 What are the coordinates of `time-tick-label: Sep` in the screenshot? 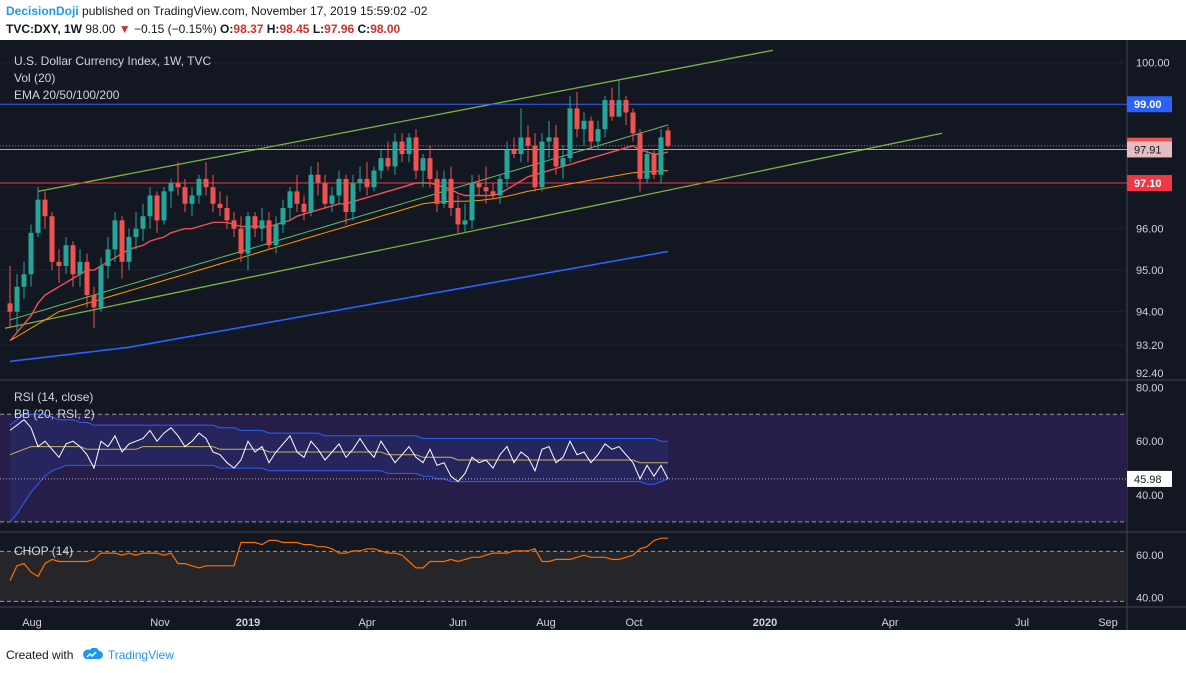 It's located at (1108, 623).